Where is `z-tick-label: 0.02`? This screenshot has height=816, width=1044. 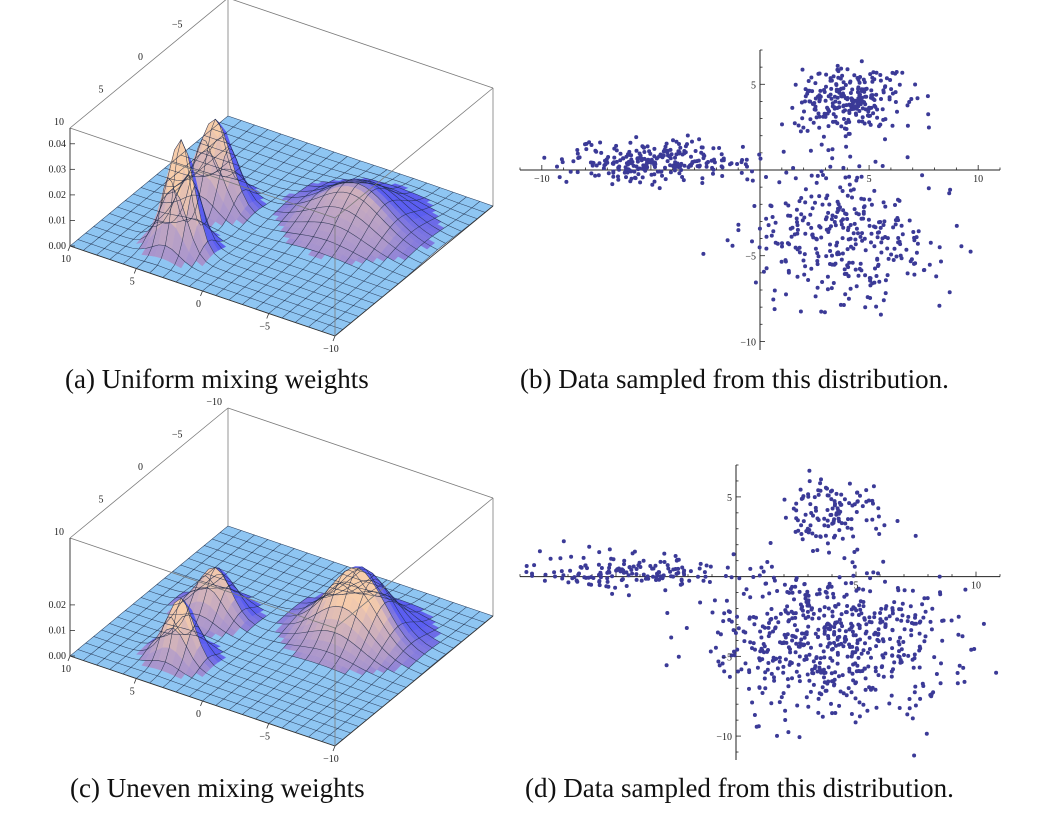 z-tick-label: 0.02 is located at coordinates (58, 605).